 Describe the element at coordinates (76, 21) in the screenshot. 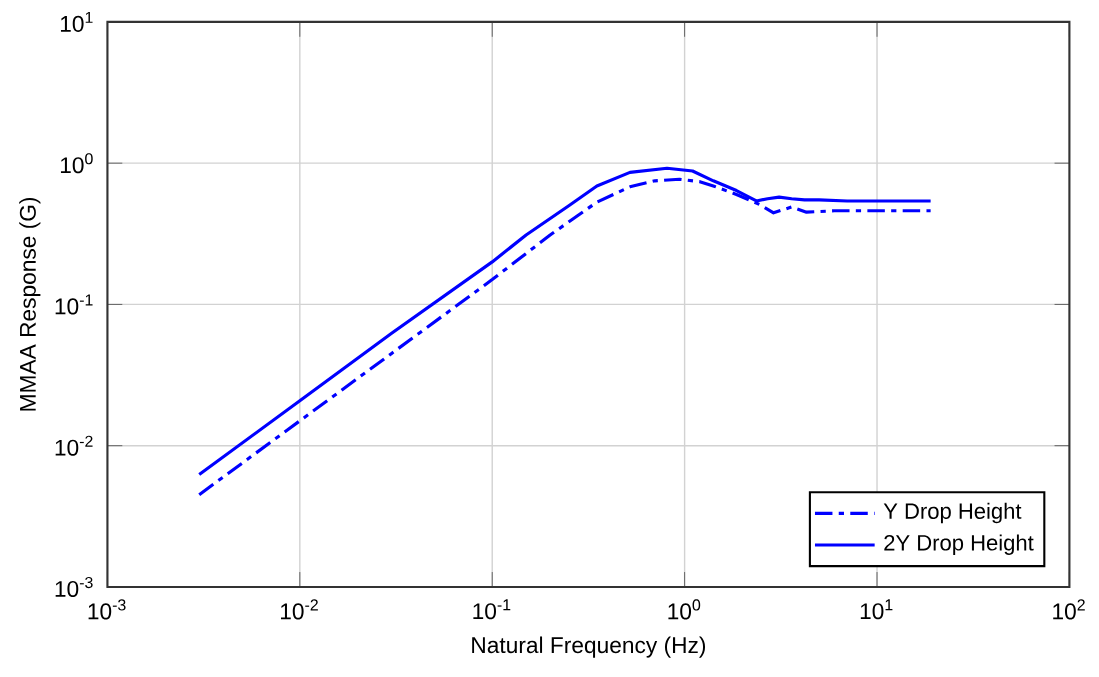

I see `y-tick-label: 10$^{1}$` at that location.